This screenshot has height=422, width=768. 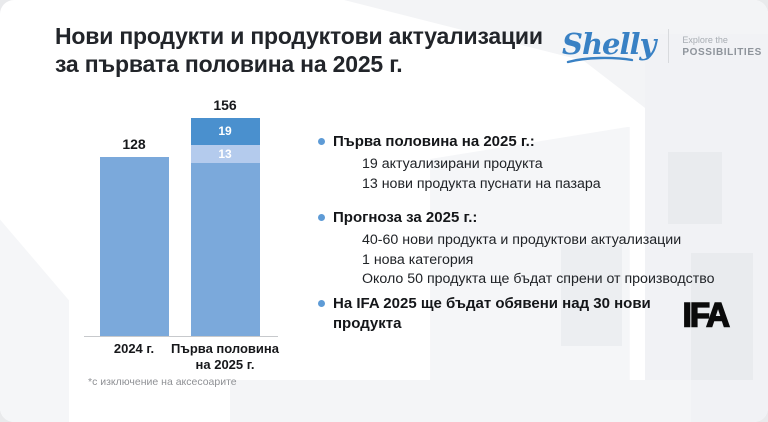 I want to click on shelly-wordmark: Shelly, so click(x=609, y=43).